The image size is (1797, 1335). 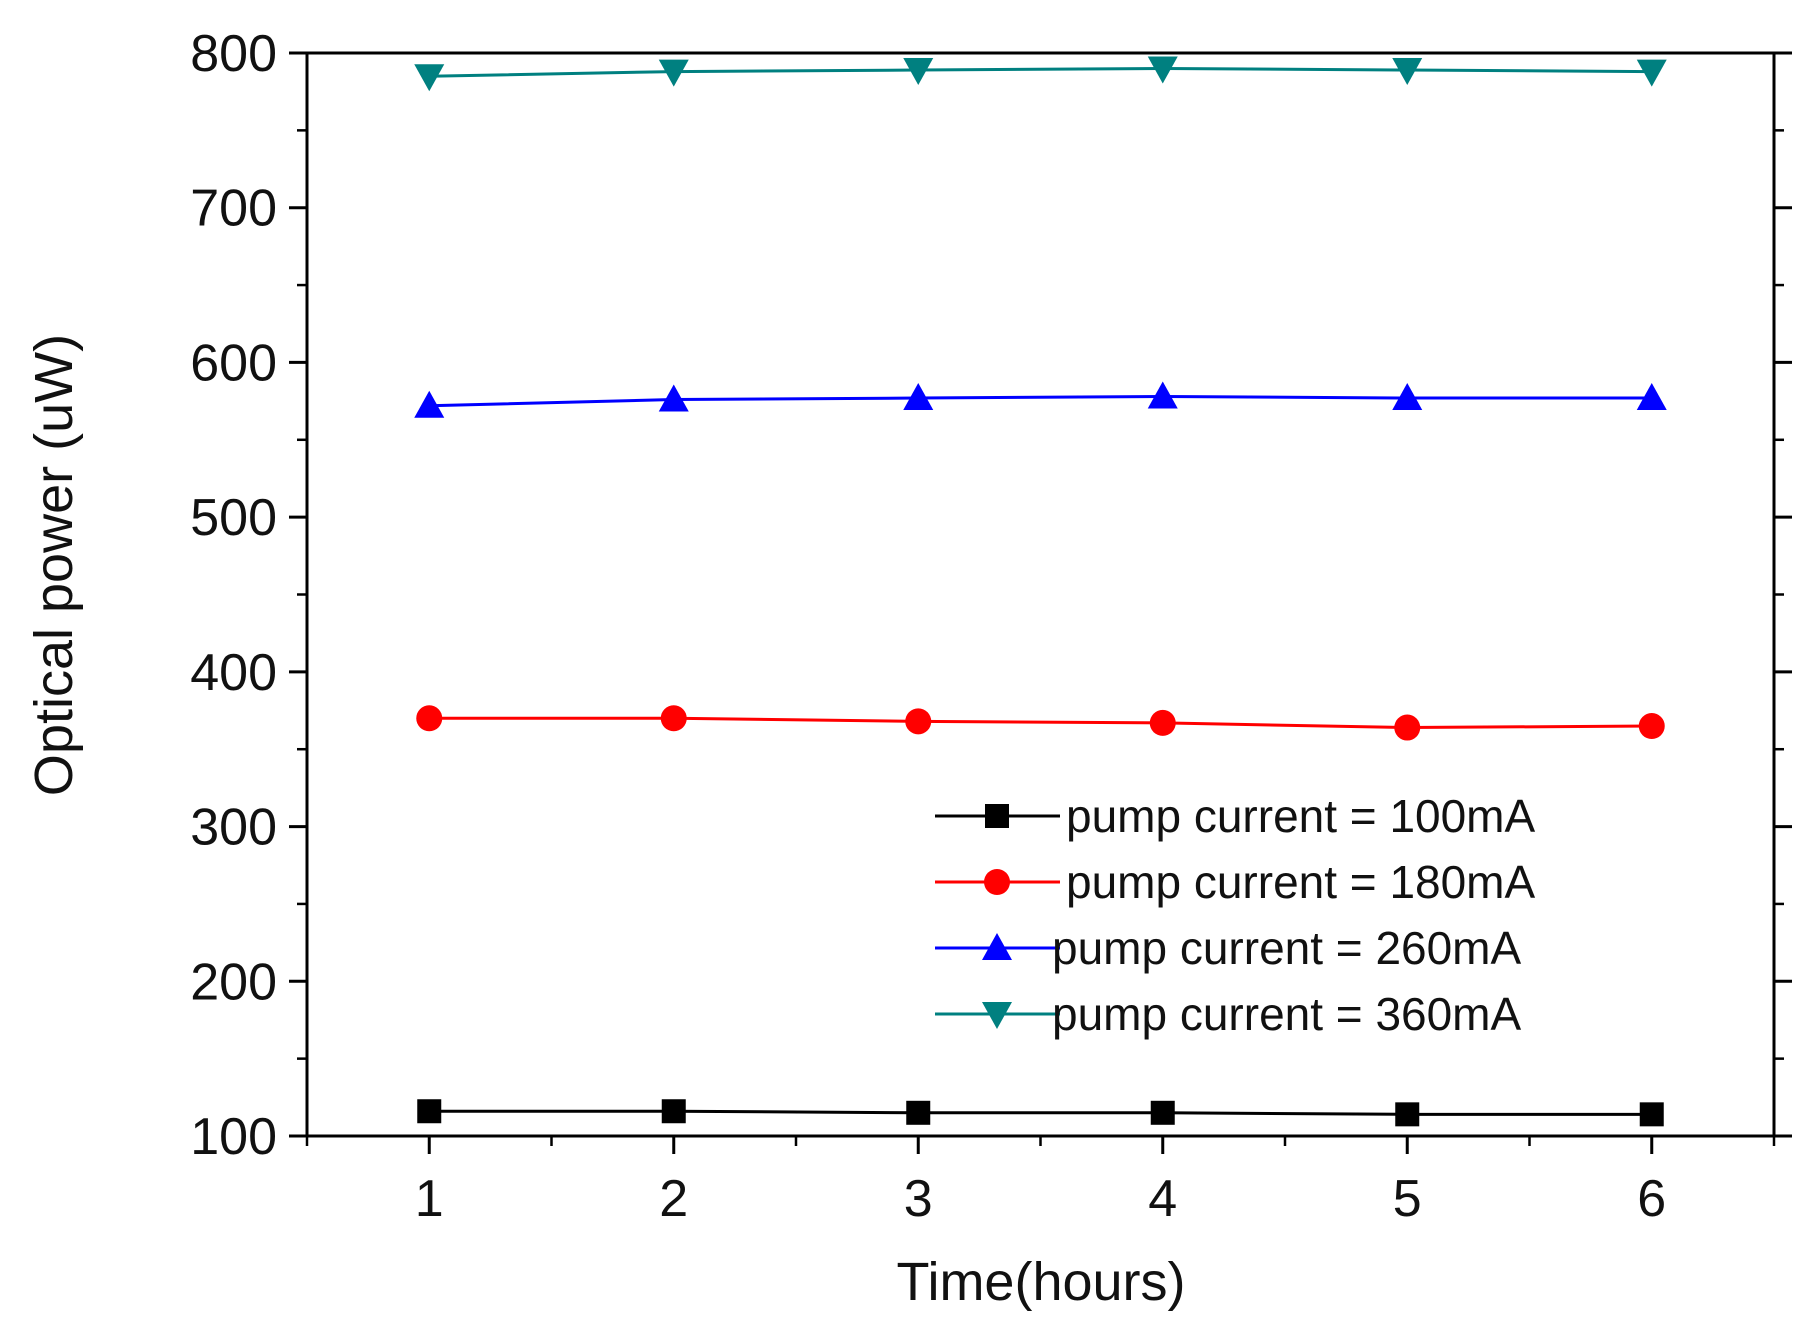 What do you see at coordinates (918, 1199) in the screenshot?
I see `x-tick-label: 3` at bounding box center [918, 1199].